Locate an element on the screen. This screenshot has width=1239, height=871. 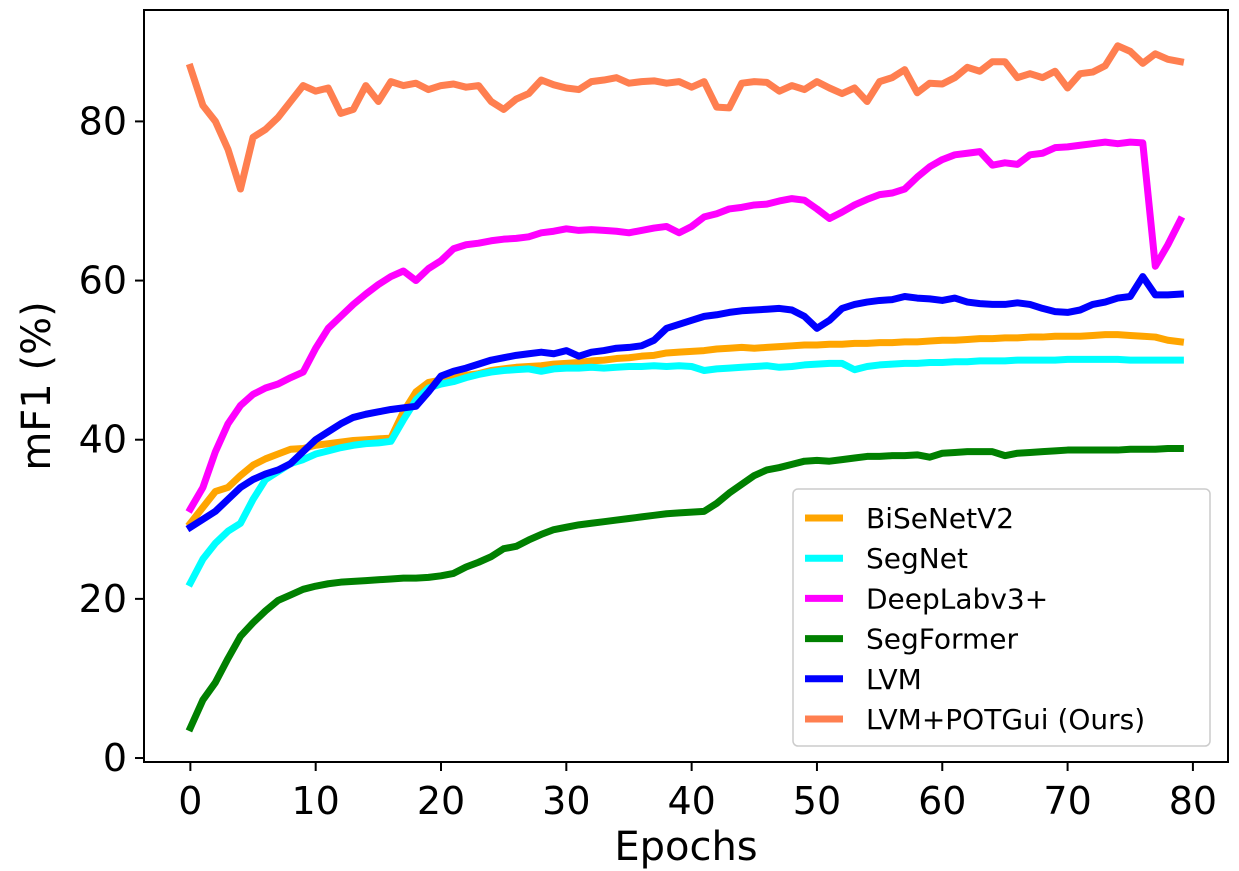
legend-label-segnet: SegNet is located at coordinates (917, 558).